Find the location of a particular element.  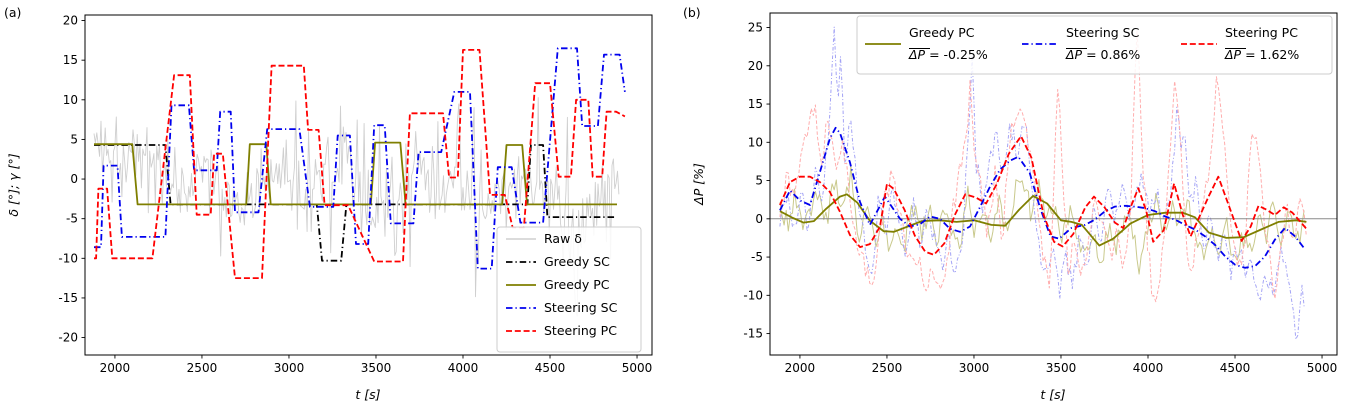

panel-b-ylabel: ΔP [%] is located at coordinates (698, 184).